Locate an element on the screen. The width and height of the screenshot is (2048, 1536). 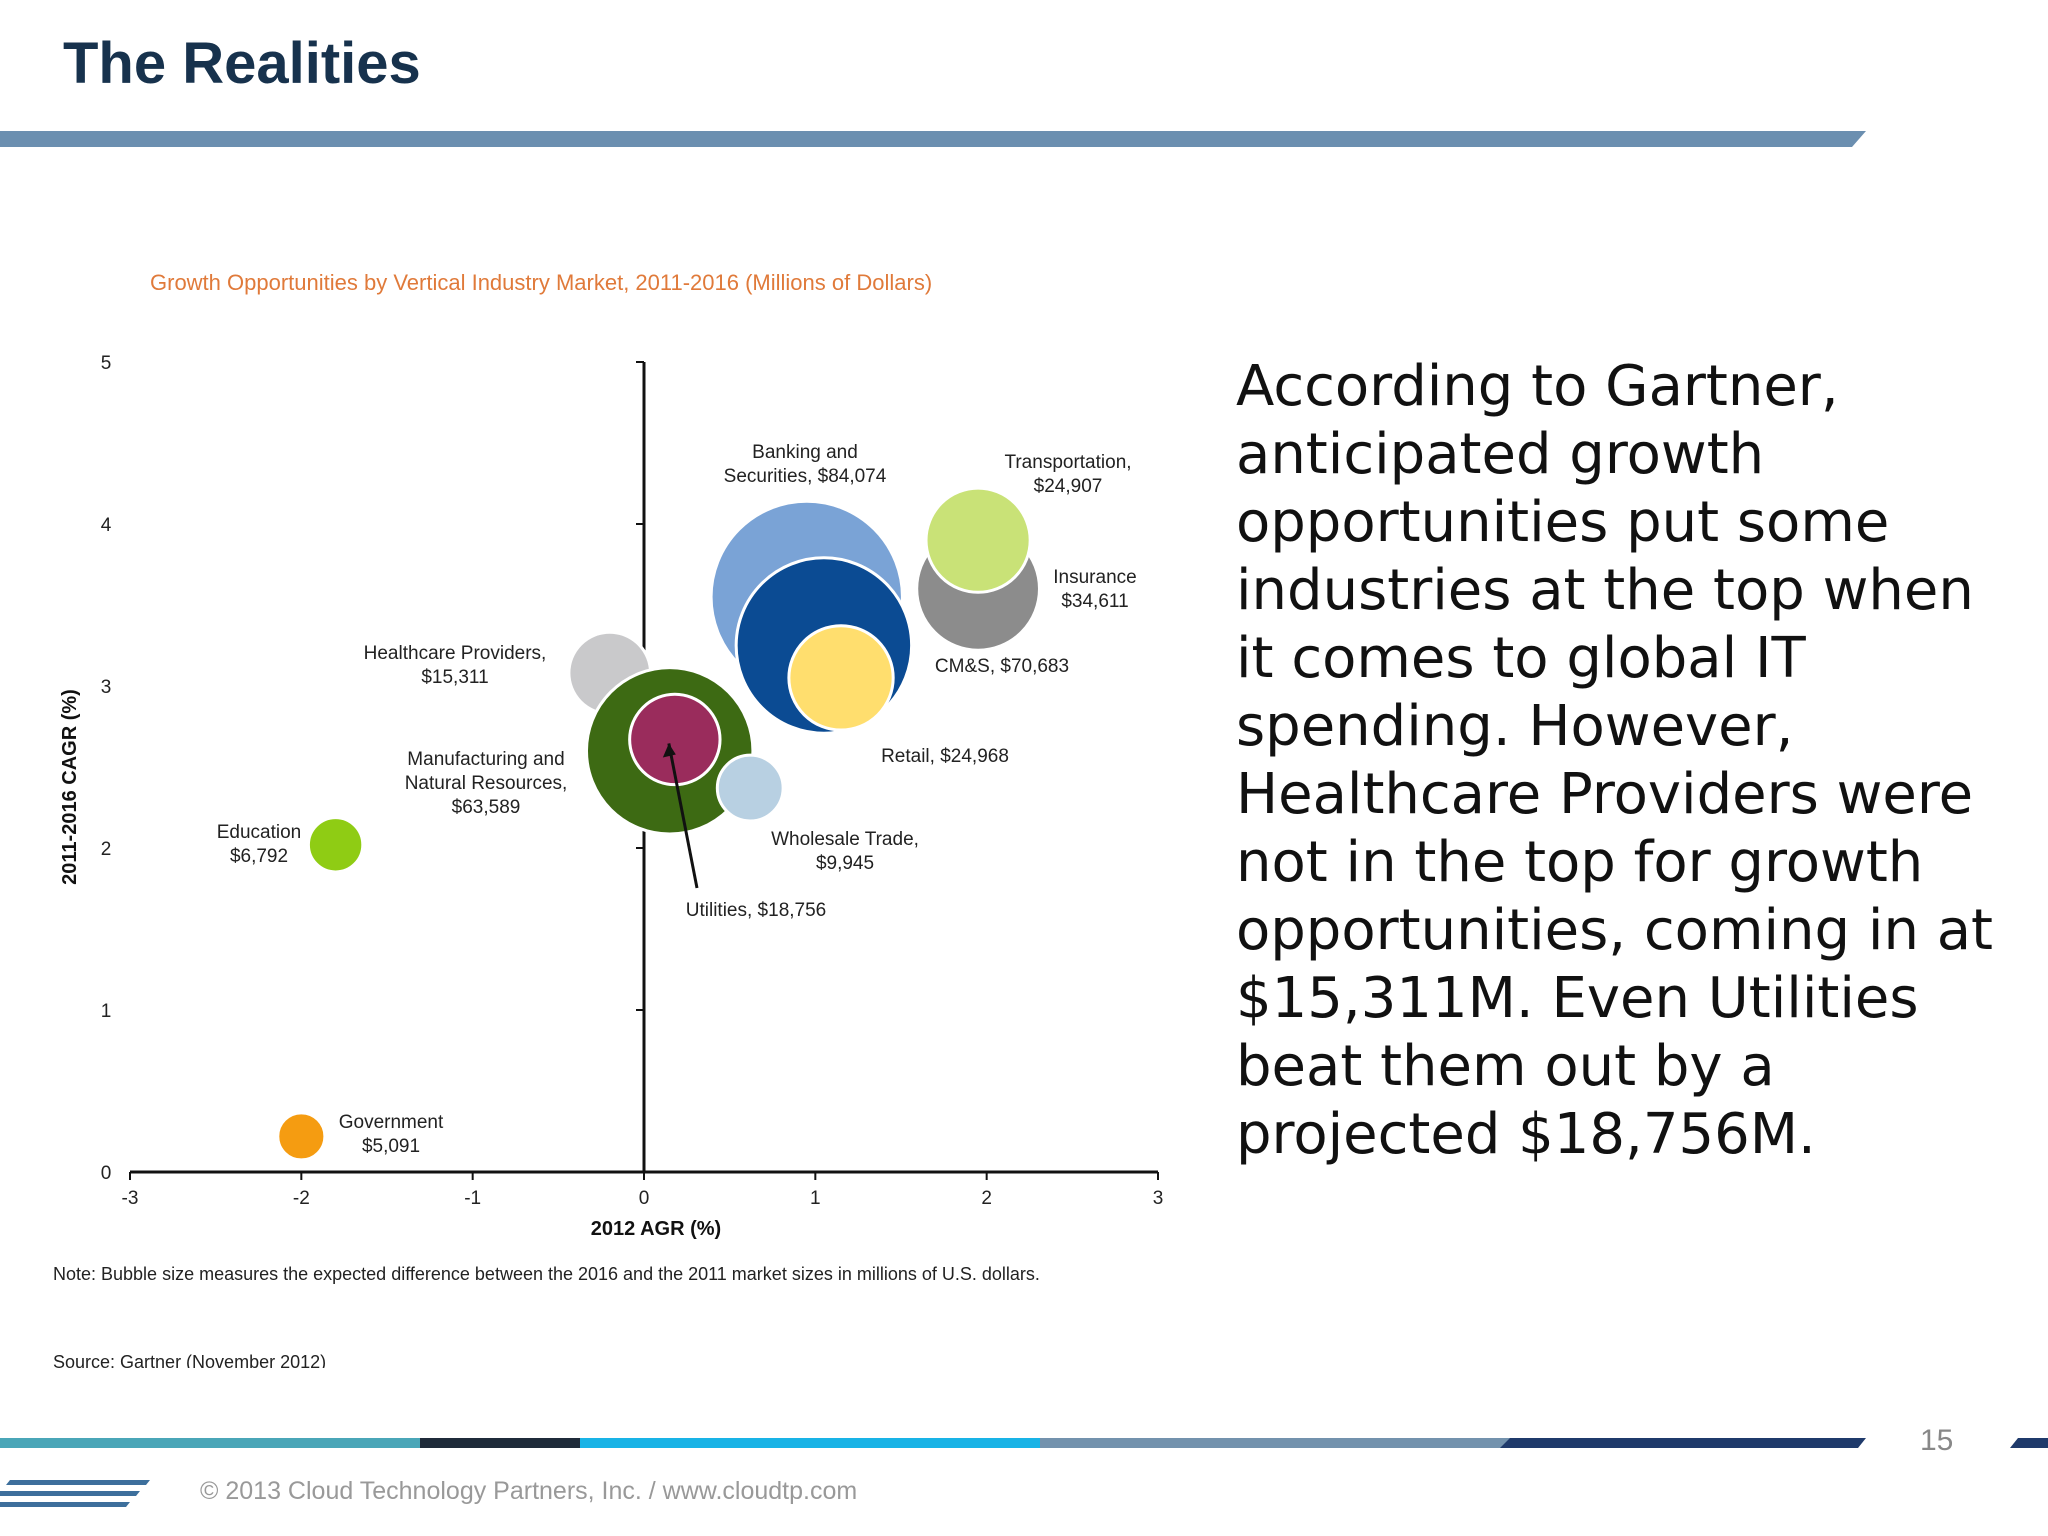
commentary-line: Healthcare Providers were is located at coordinates (1605, 794).